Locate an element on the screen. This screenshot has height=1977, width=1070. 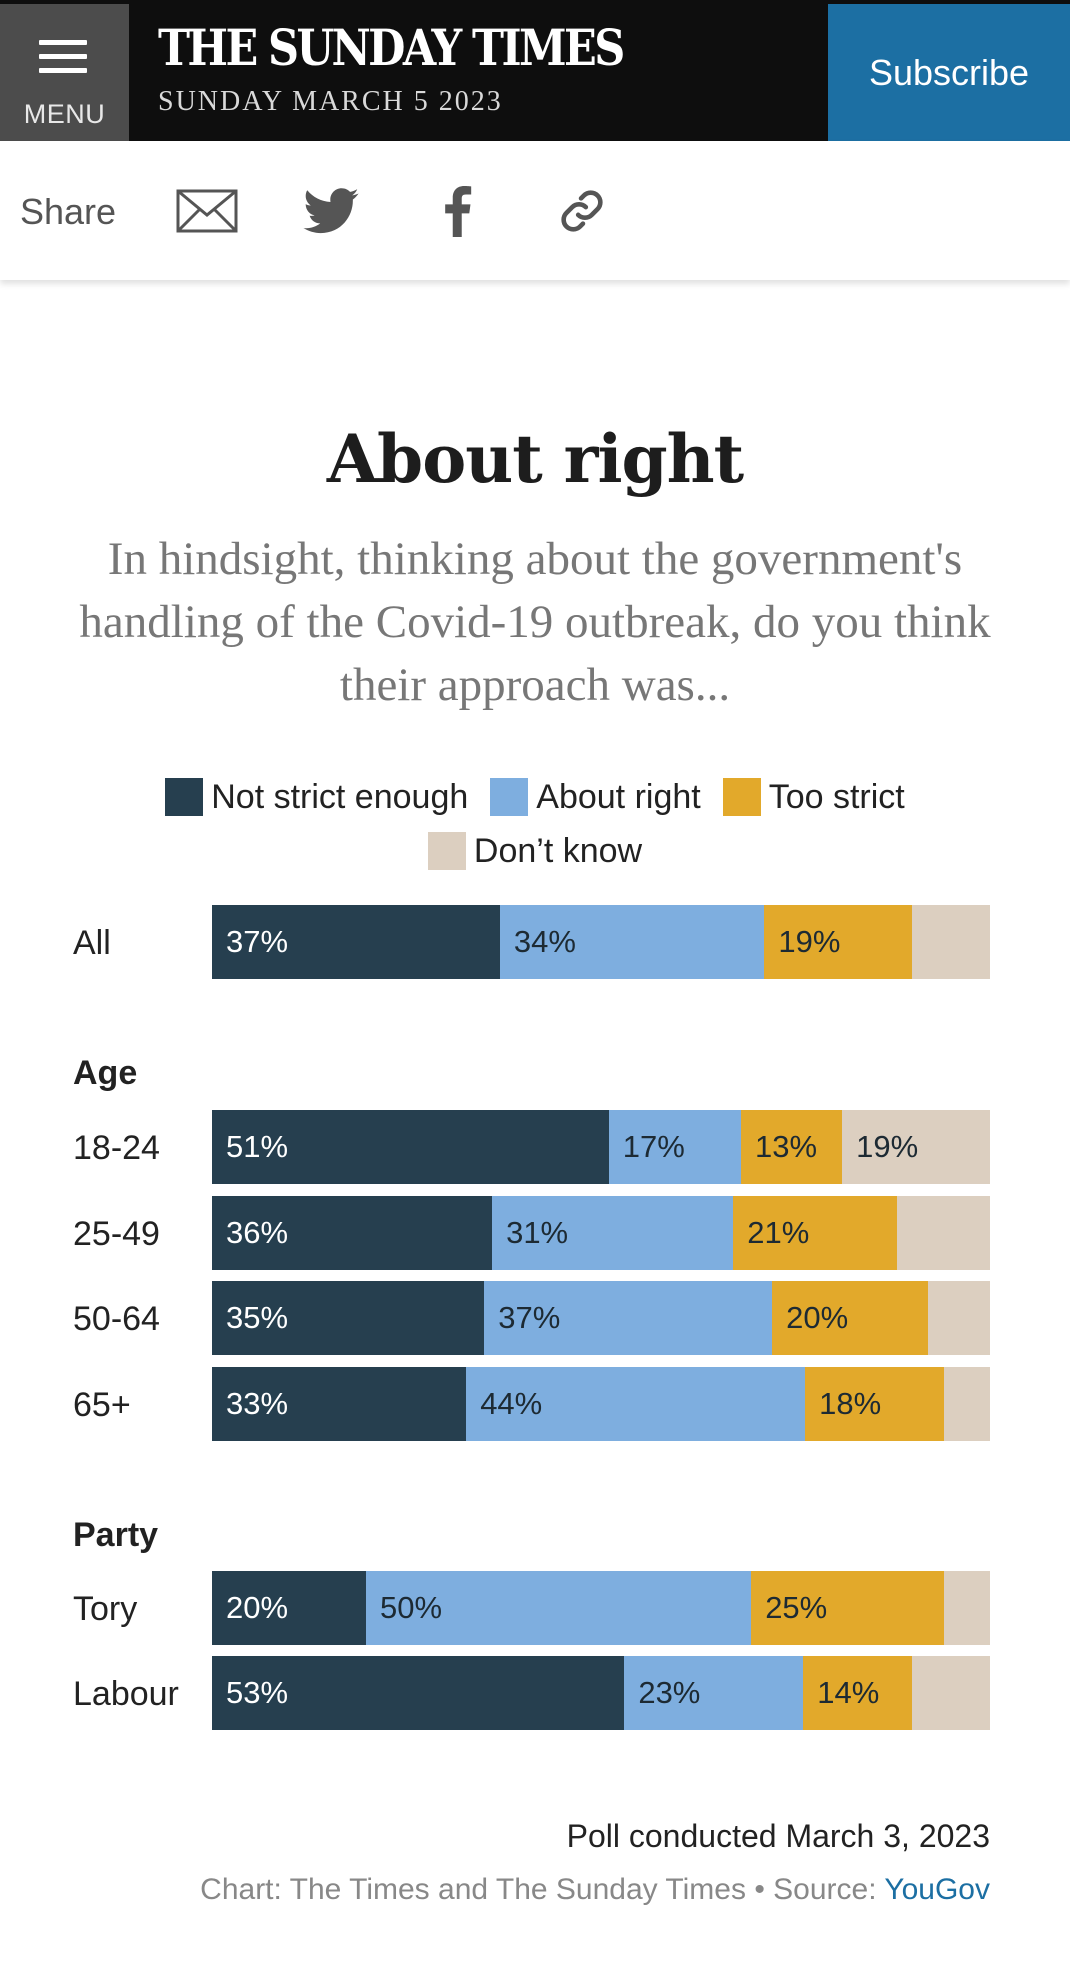
row-label-50-64: 50-64 is located at coordinates (116, 1319).